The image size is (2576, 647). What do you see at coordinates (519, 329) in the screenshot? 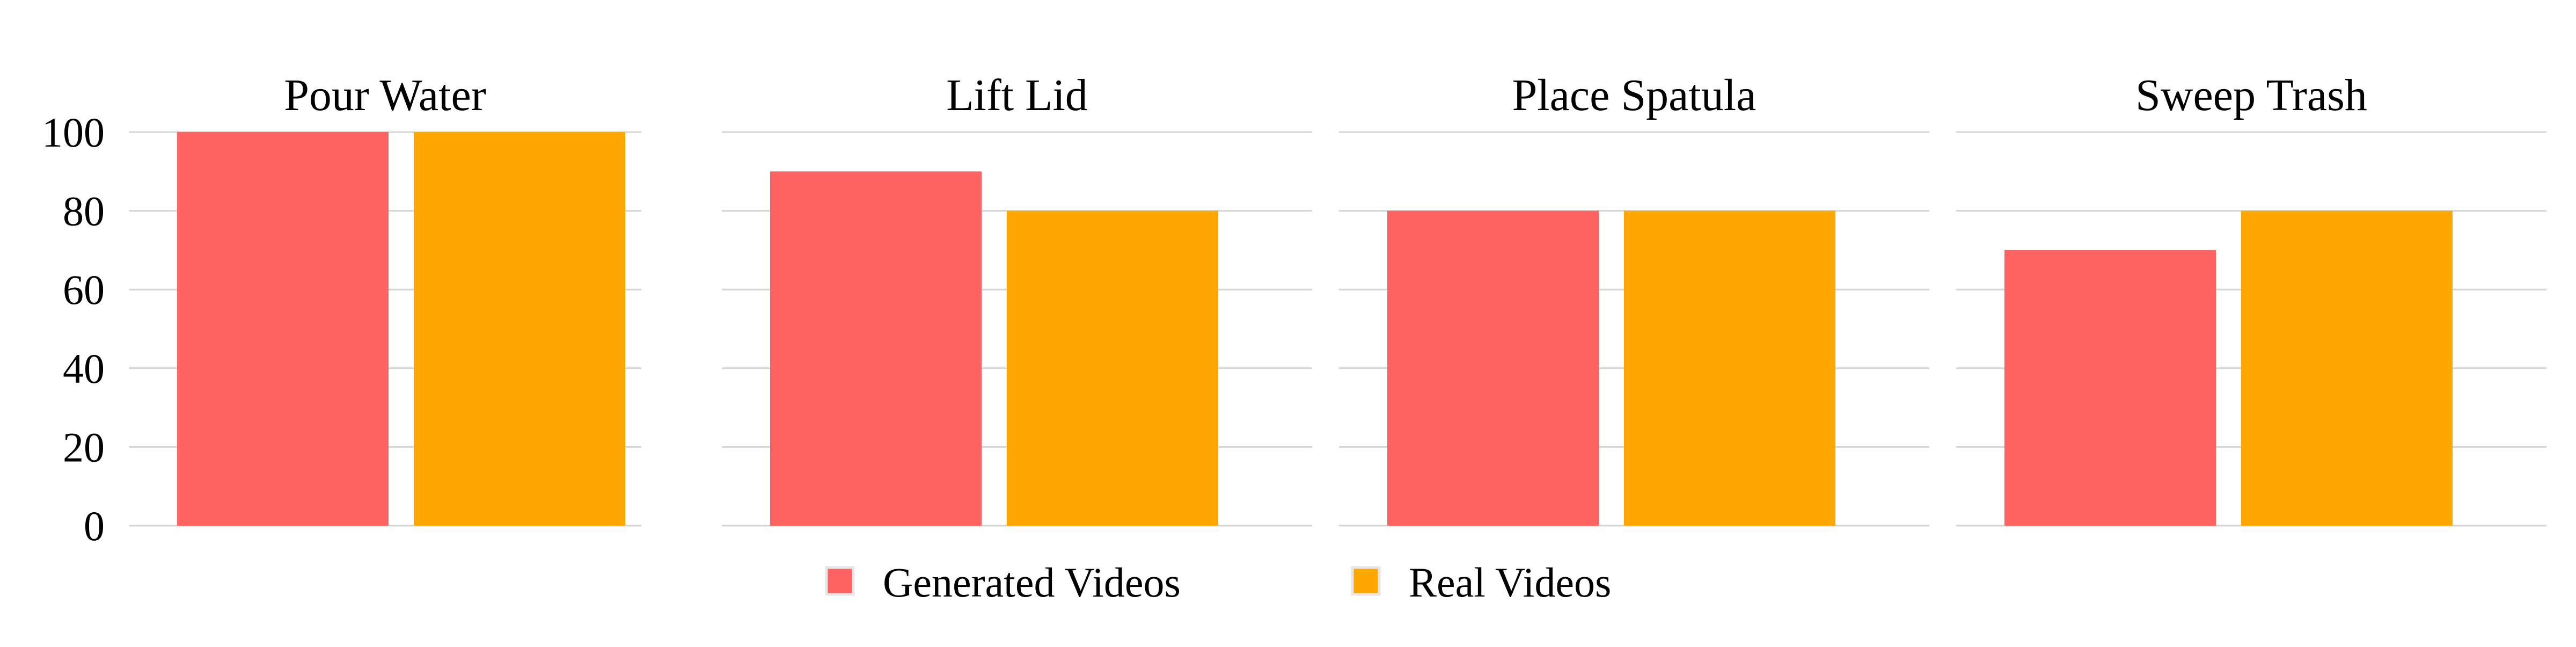
I see `bar-real-videos-pour-water` at bounding box center [519, 329].